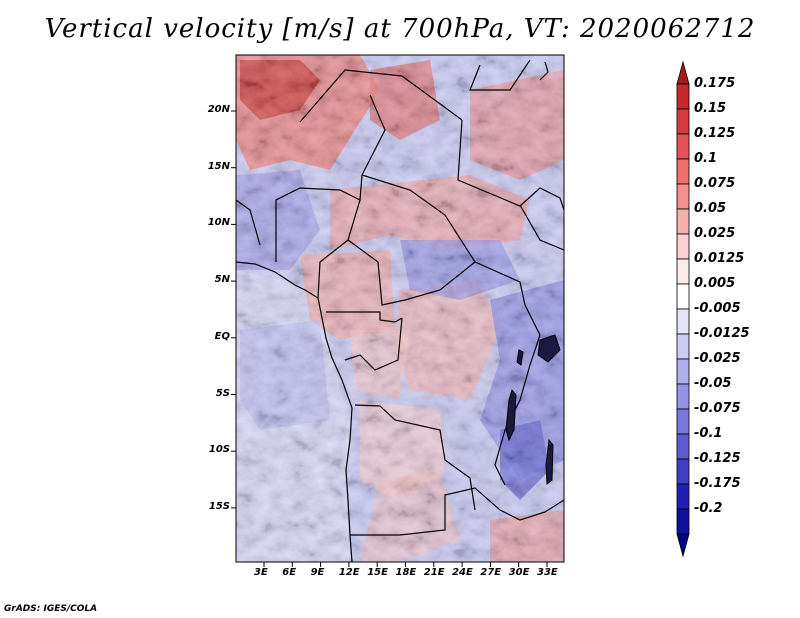  What do you see at coordinates (317, 572) in the screenshot?
I see `lon-label: 9E` at bounding box center [317, 572].